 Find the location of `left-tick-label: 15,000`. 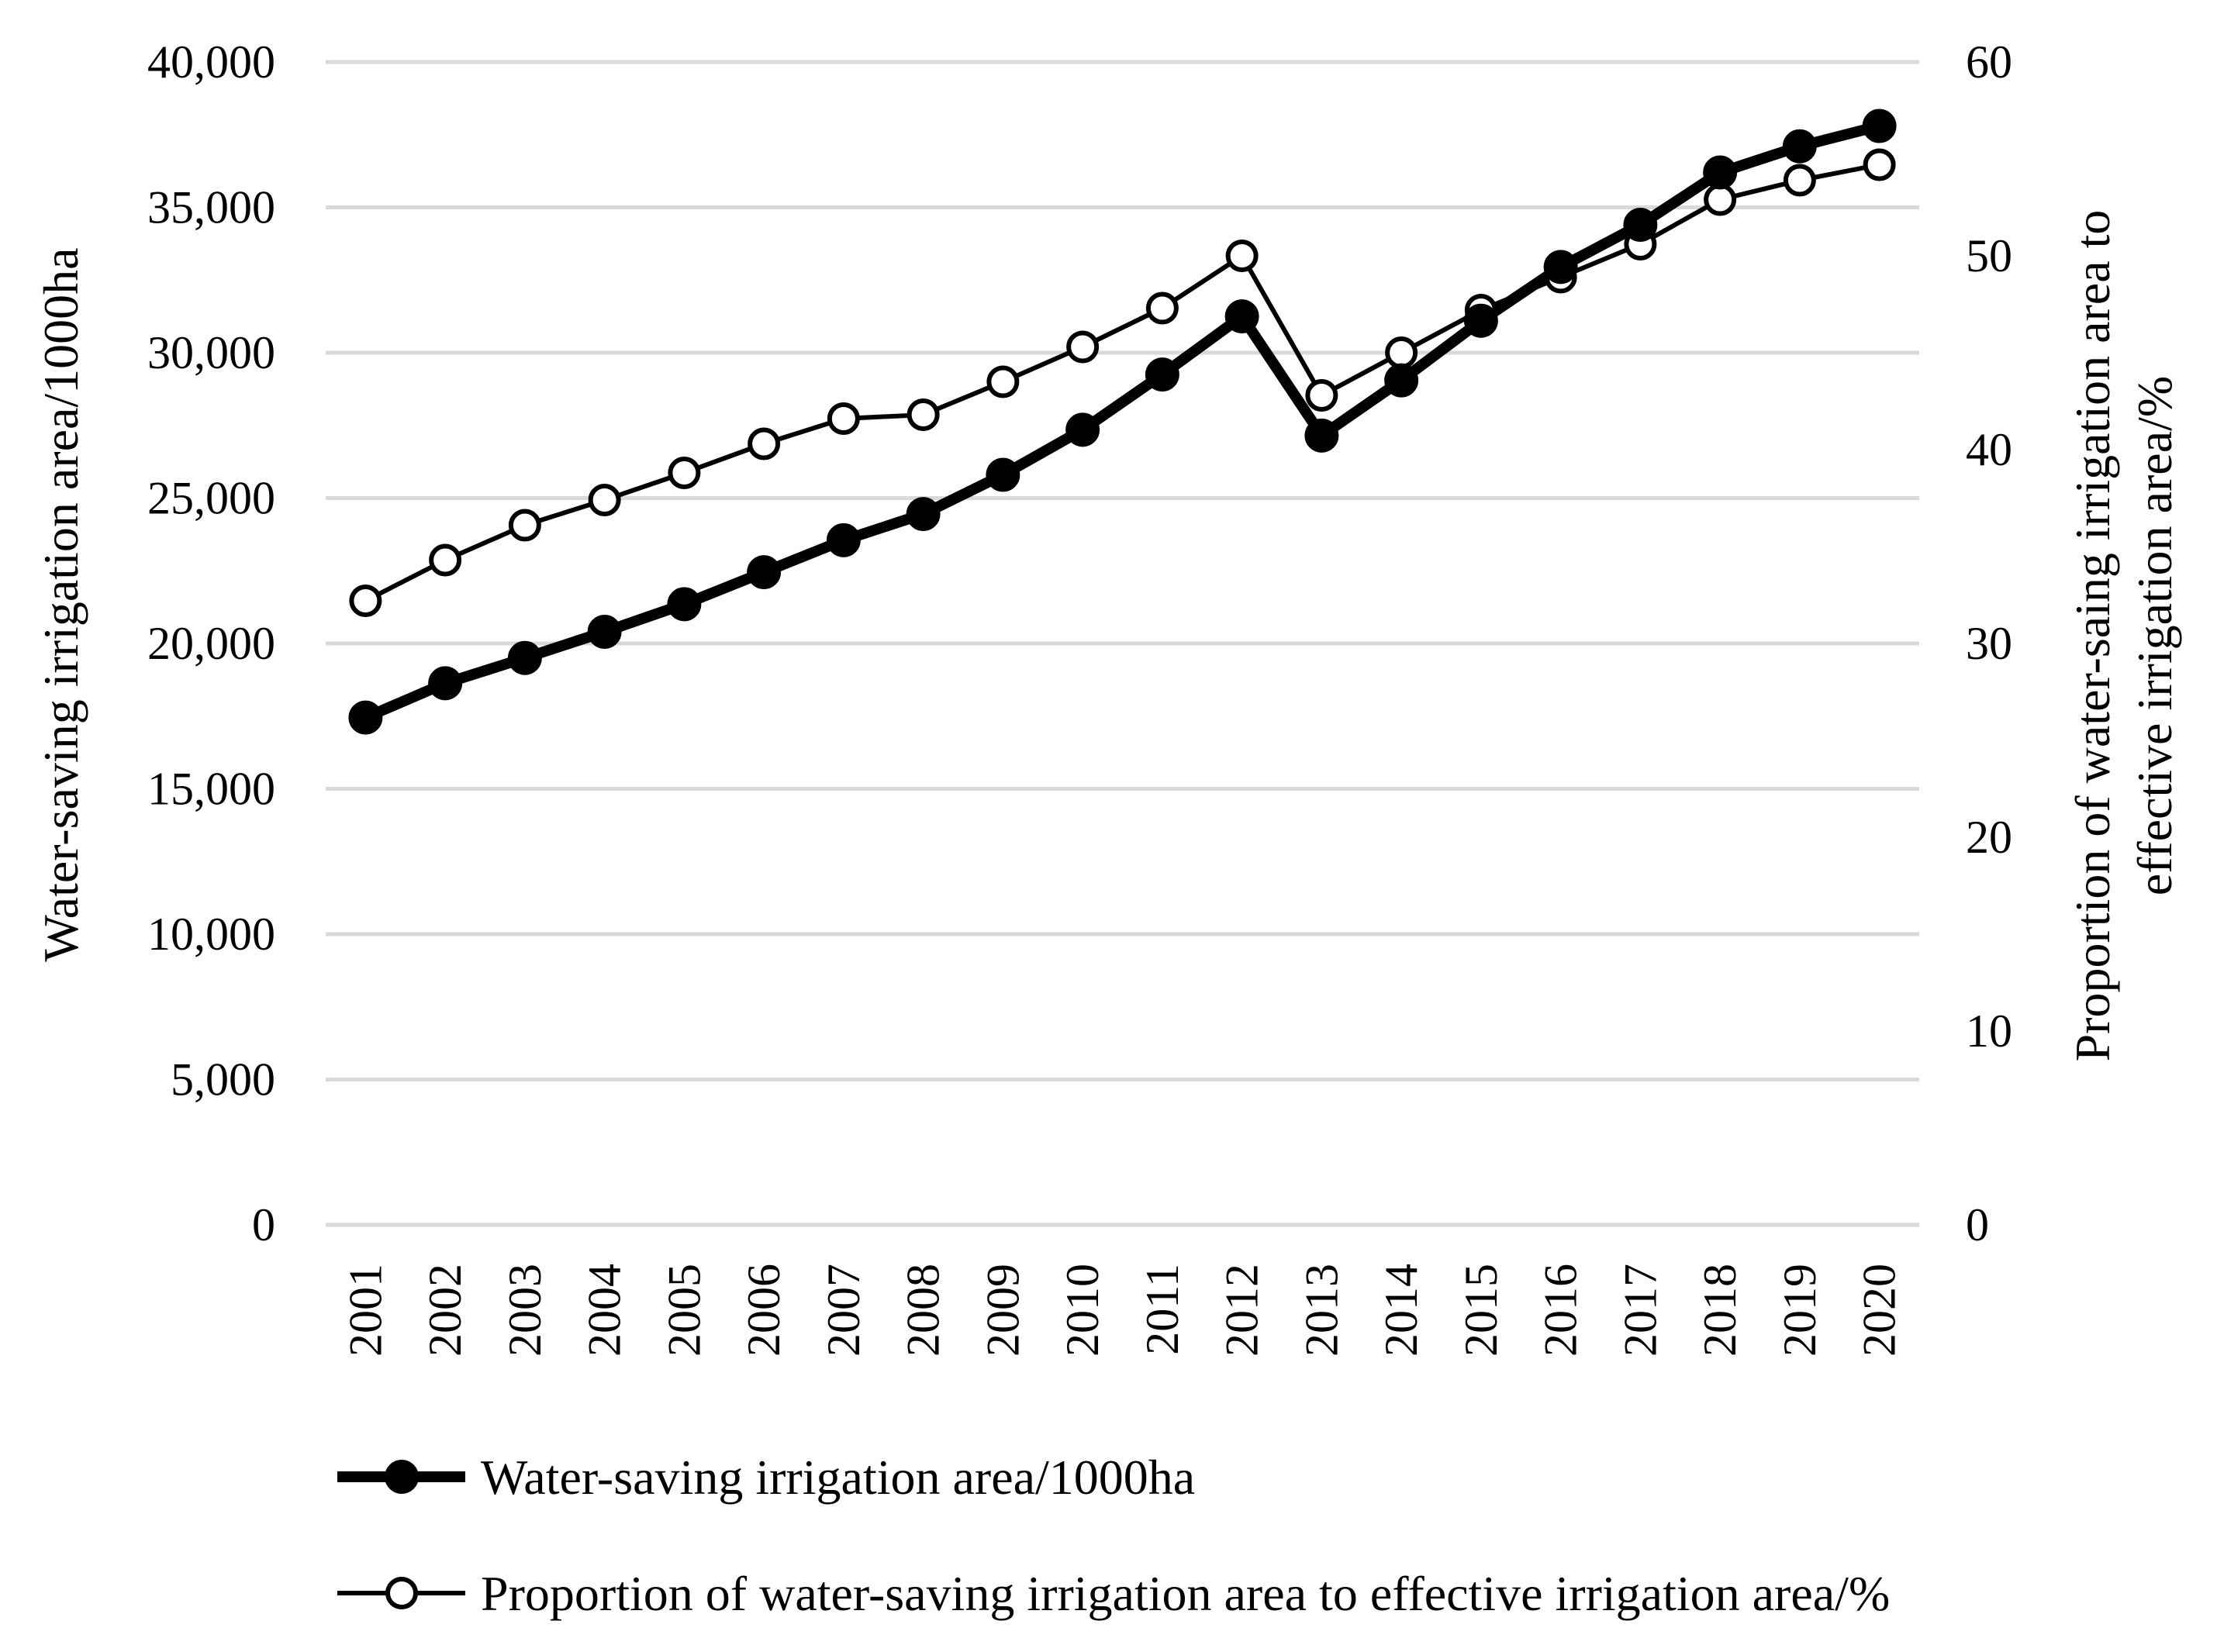

left-tick-label: 15,000 is located at coordinates (211, 789).